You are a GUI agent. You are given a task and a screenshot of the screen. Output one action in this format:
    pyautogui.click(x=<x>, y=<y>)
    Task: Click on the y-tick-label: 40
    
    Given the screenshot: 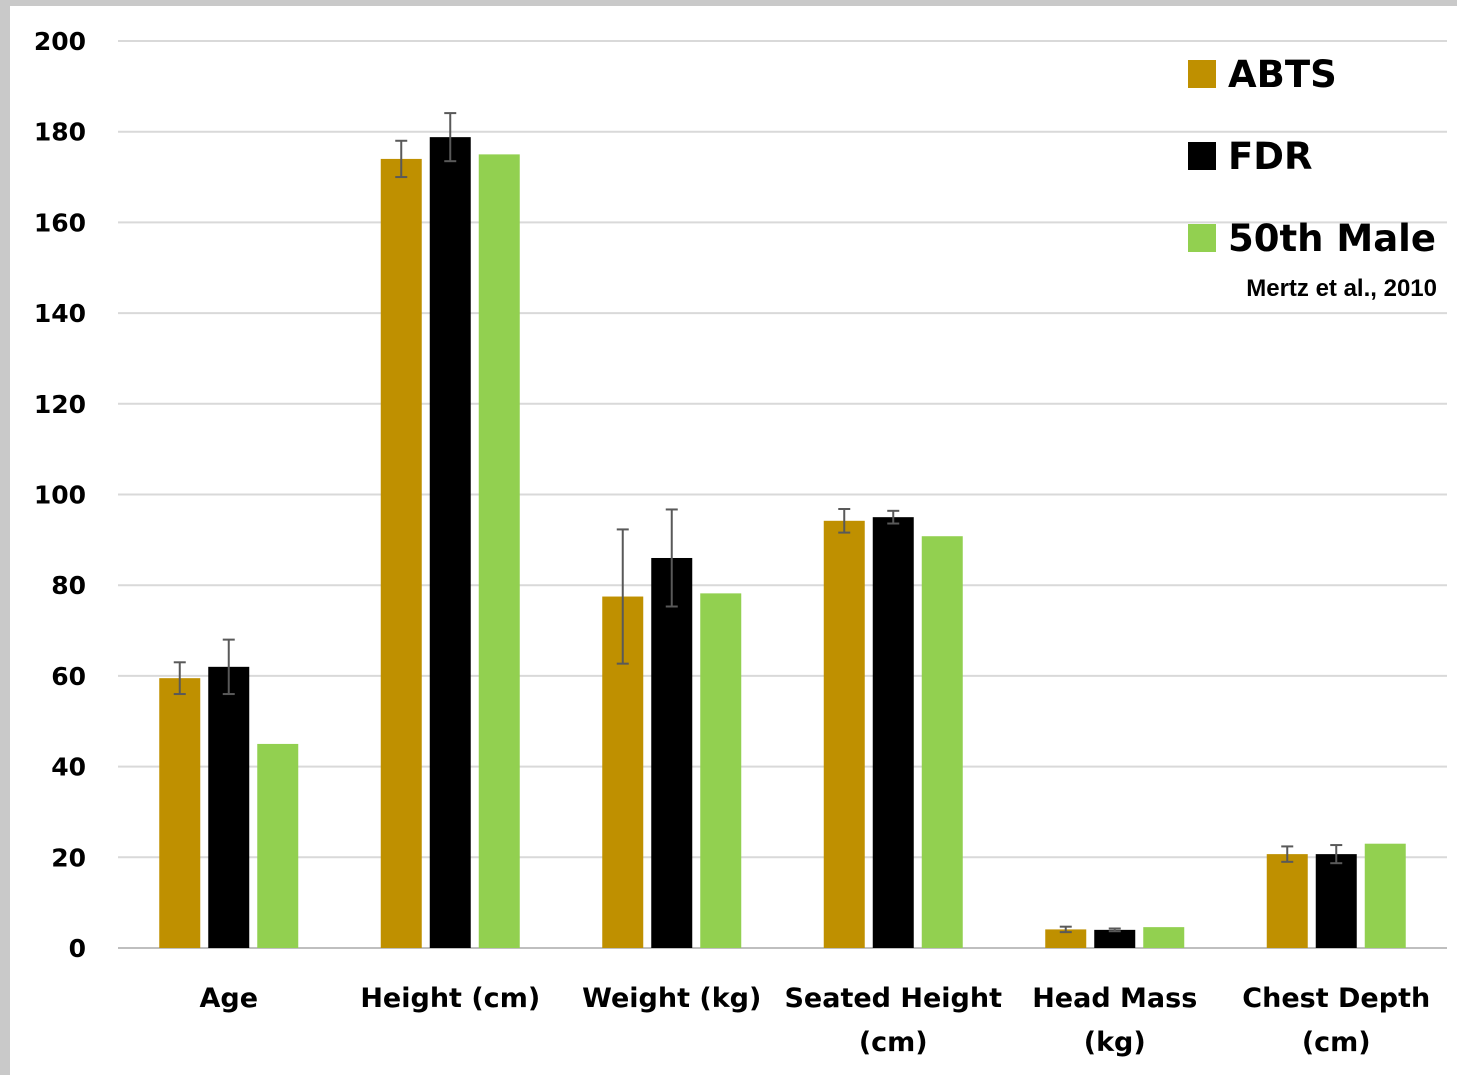 What is the action you would take?
    pyautogui.click(x=68, y=767)
    